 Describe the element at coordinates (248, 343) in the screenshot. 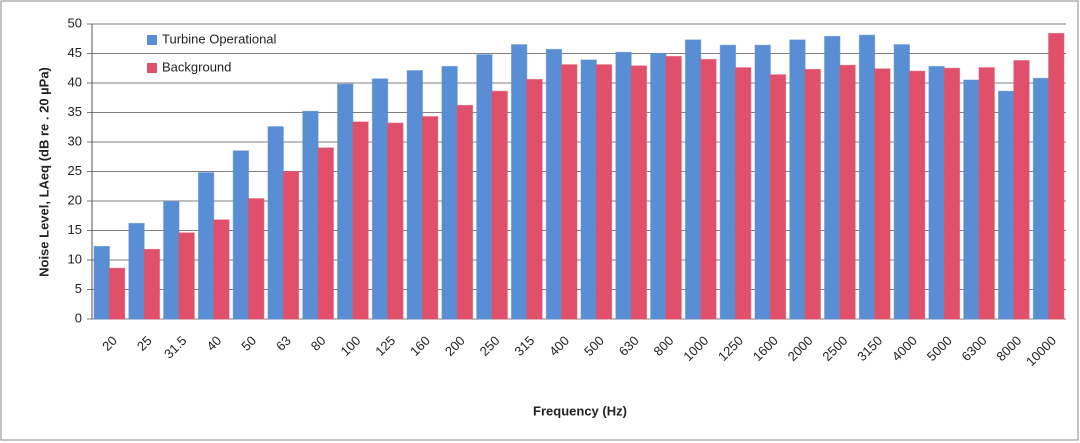

I see `x-tick-label: 50` at that location.